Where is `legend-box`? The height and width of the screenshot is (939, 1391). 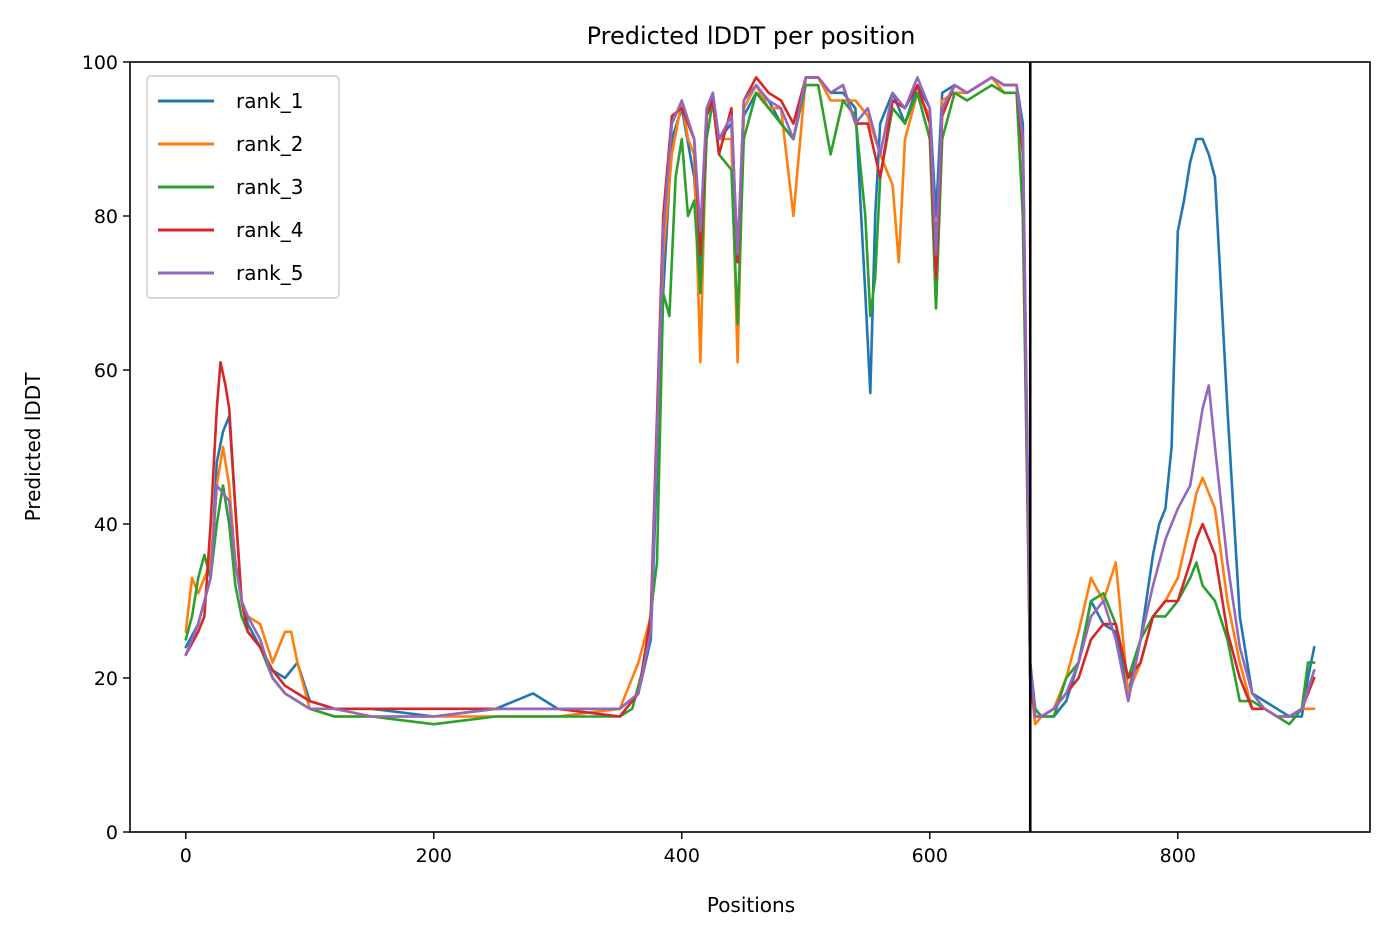 legend-box is located at coordinates (243, 187).